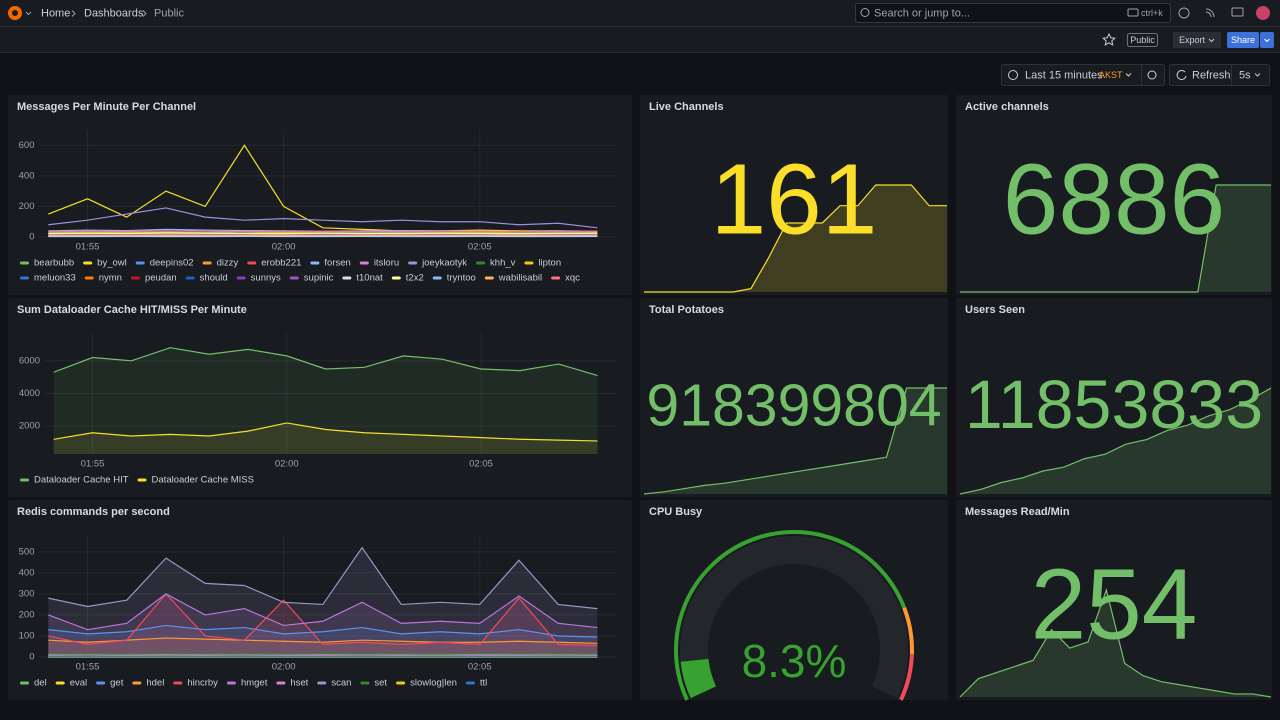  What do you see at coordinates (433, 683) in the screenshot?
I see `legend-label: slowlog|len` at bounding box center [433, 683].